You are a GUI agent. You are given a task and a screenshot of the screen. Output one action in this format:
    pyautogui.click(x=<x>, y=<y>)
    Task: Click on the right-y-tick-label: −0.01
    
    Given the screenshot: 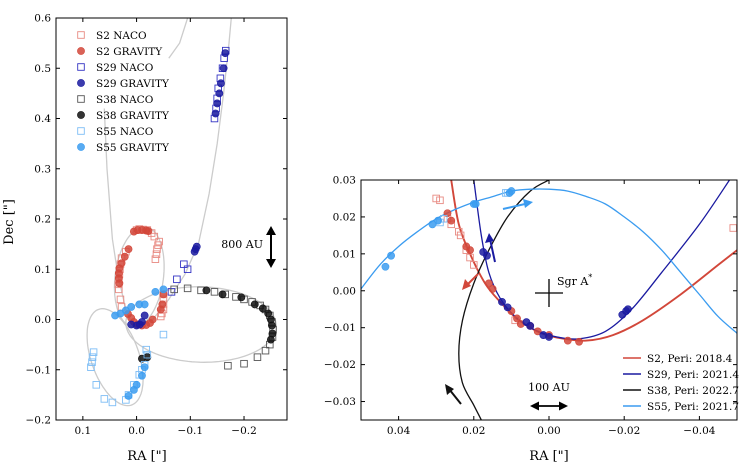 What is the action you would take?
    pyautogui.click(x=340, y=328)
    